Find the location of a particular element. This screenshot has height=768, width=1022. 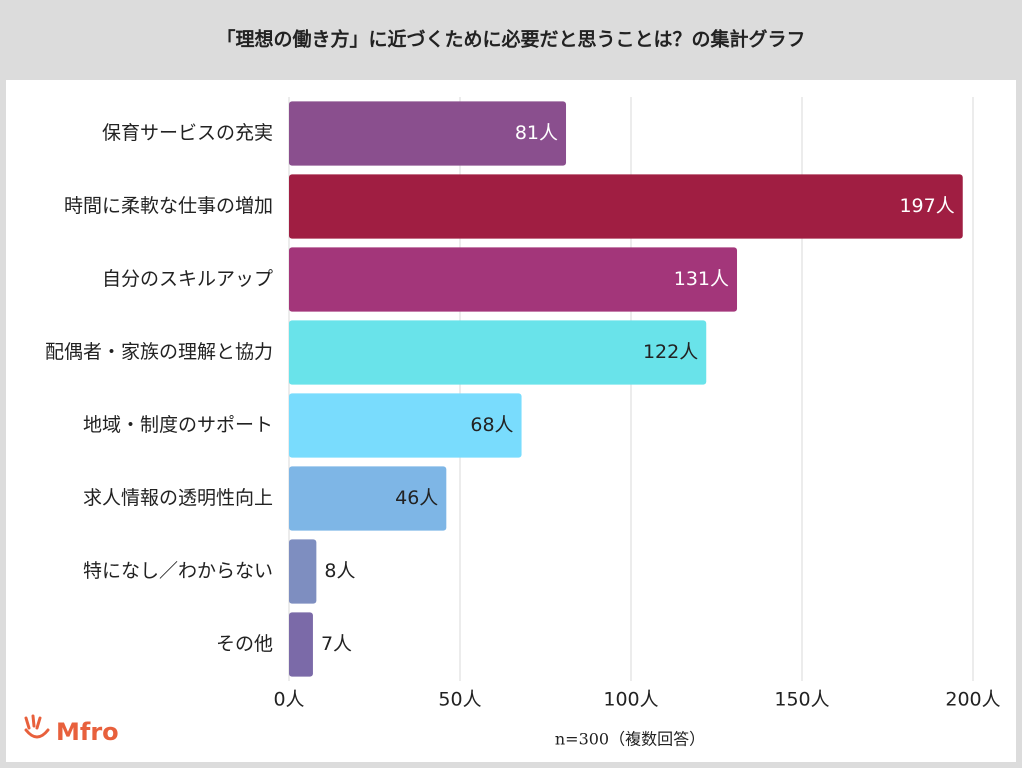

value-label: 7人 is located at coordinates (336, 644).